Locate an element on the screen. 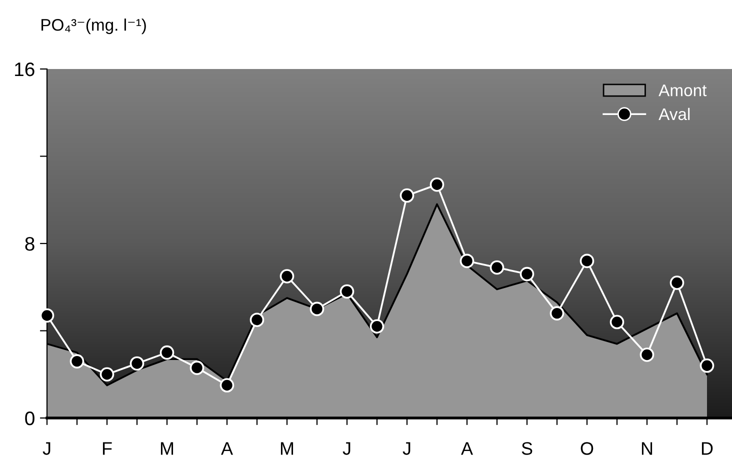  y-tick-label: 8 is located at coordinates (29, 243).